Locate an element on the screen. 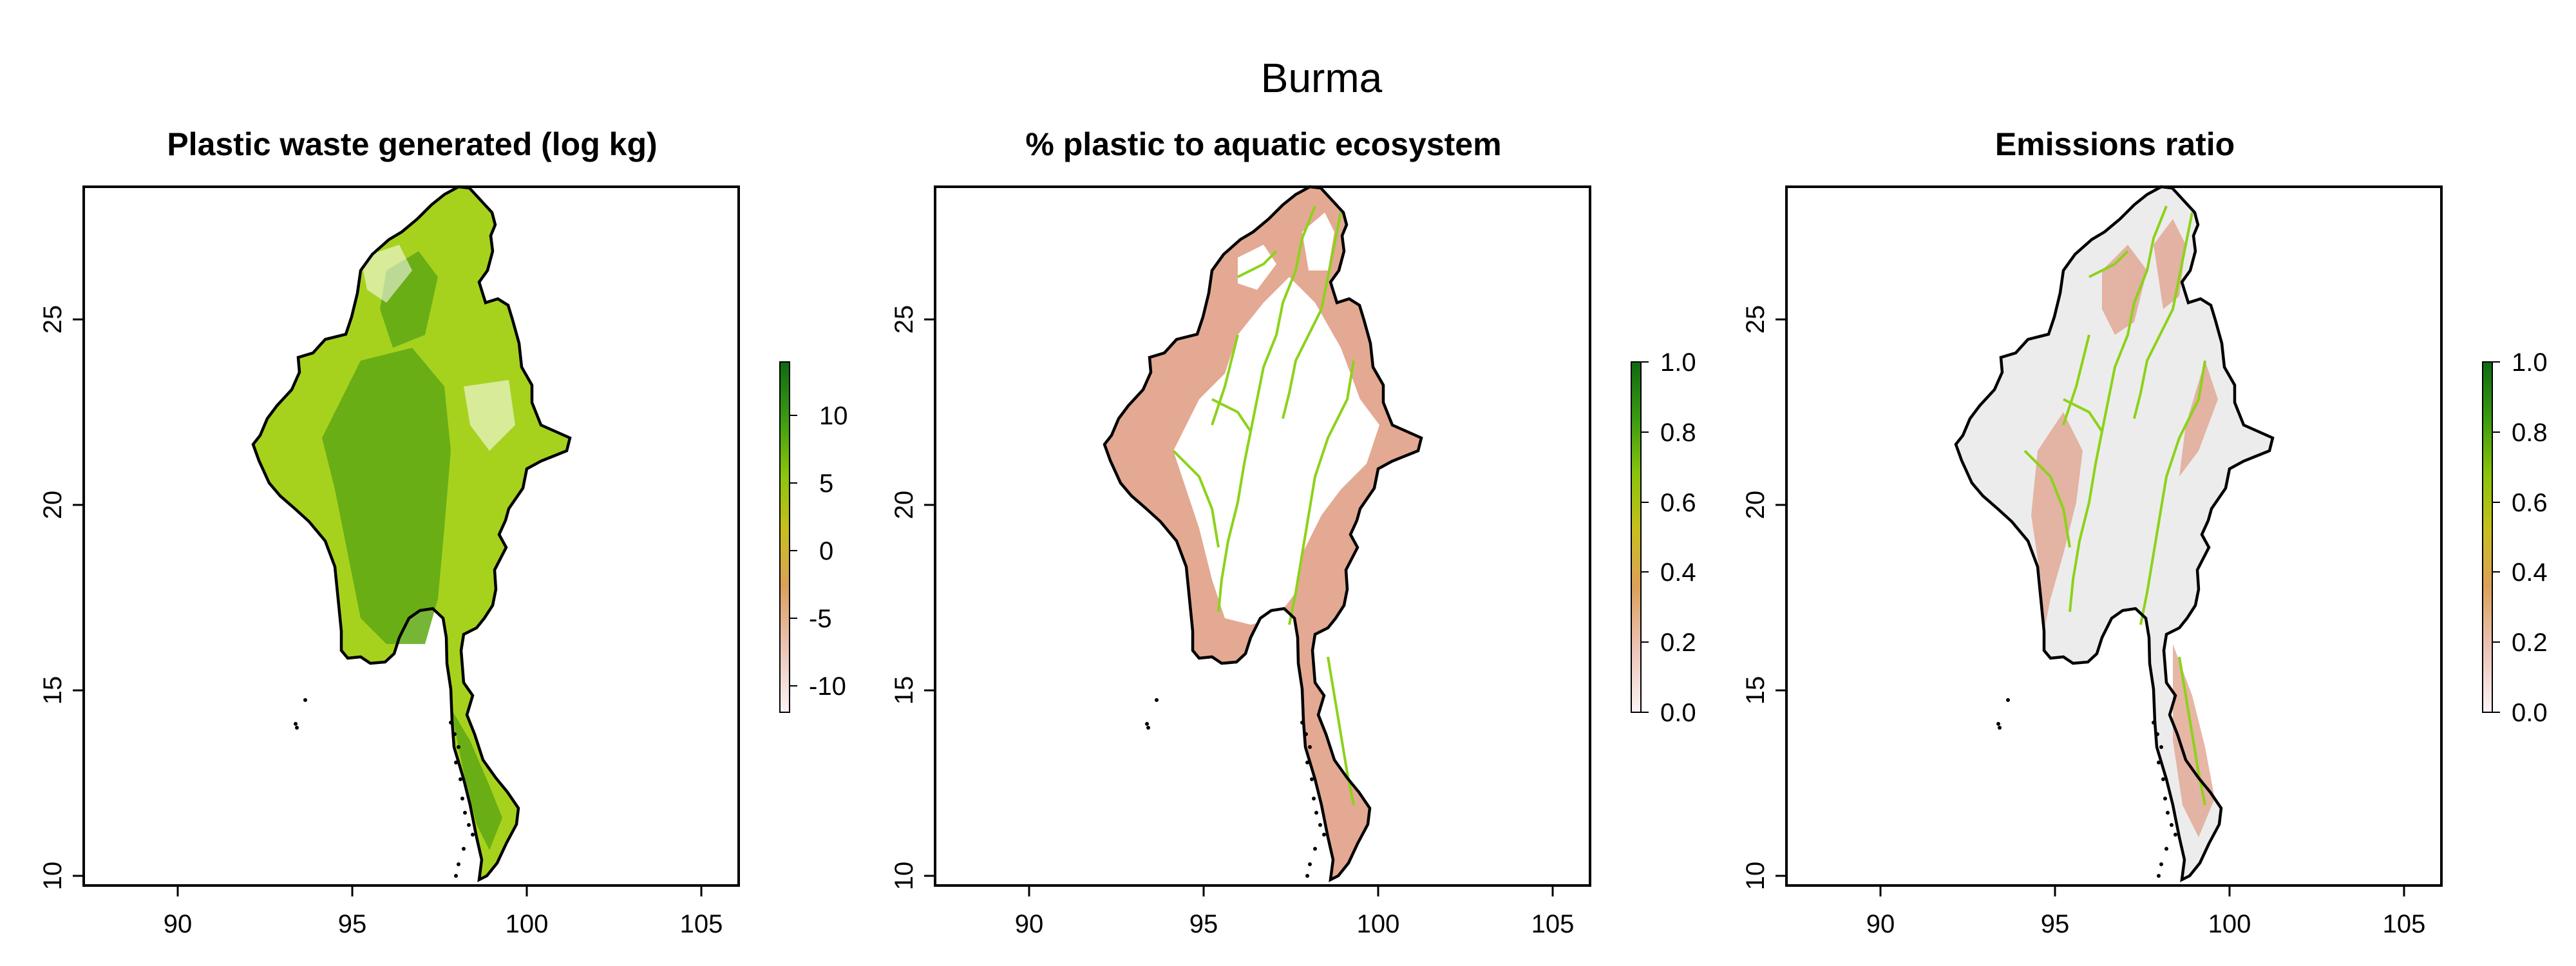  mid-values-area is located at coordinates (2124, 528).